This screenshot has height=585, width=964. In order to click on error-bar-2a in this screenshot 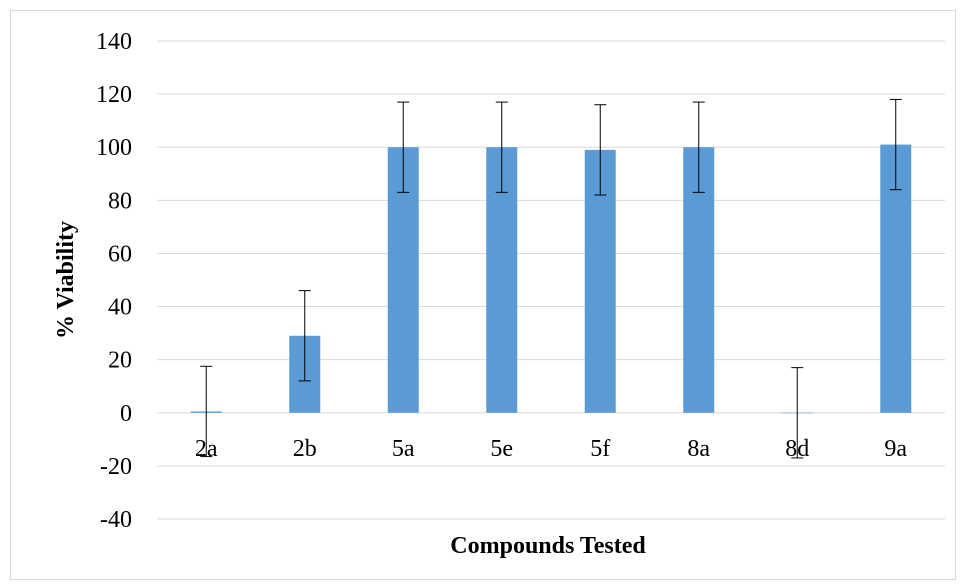, I will do `click(206, 411)`.